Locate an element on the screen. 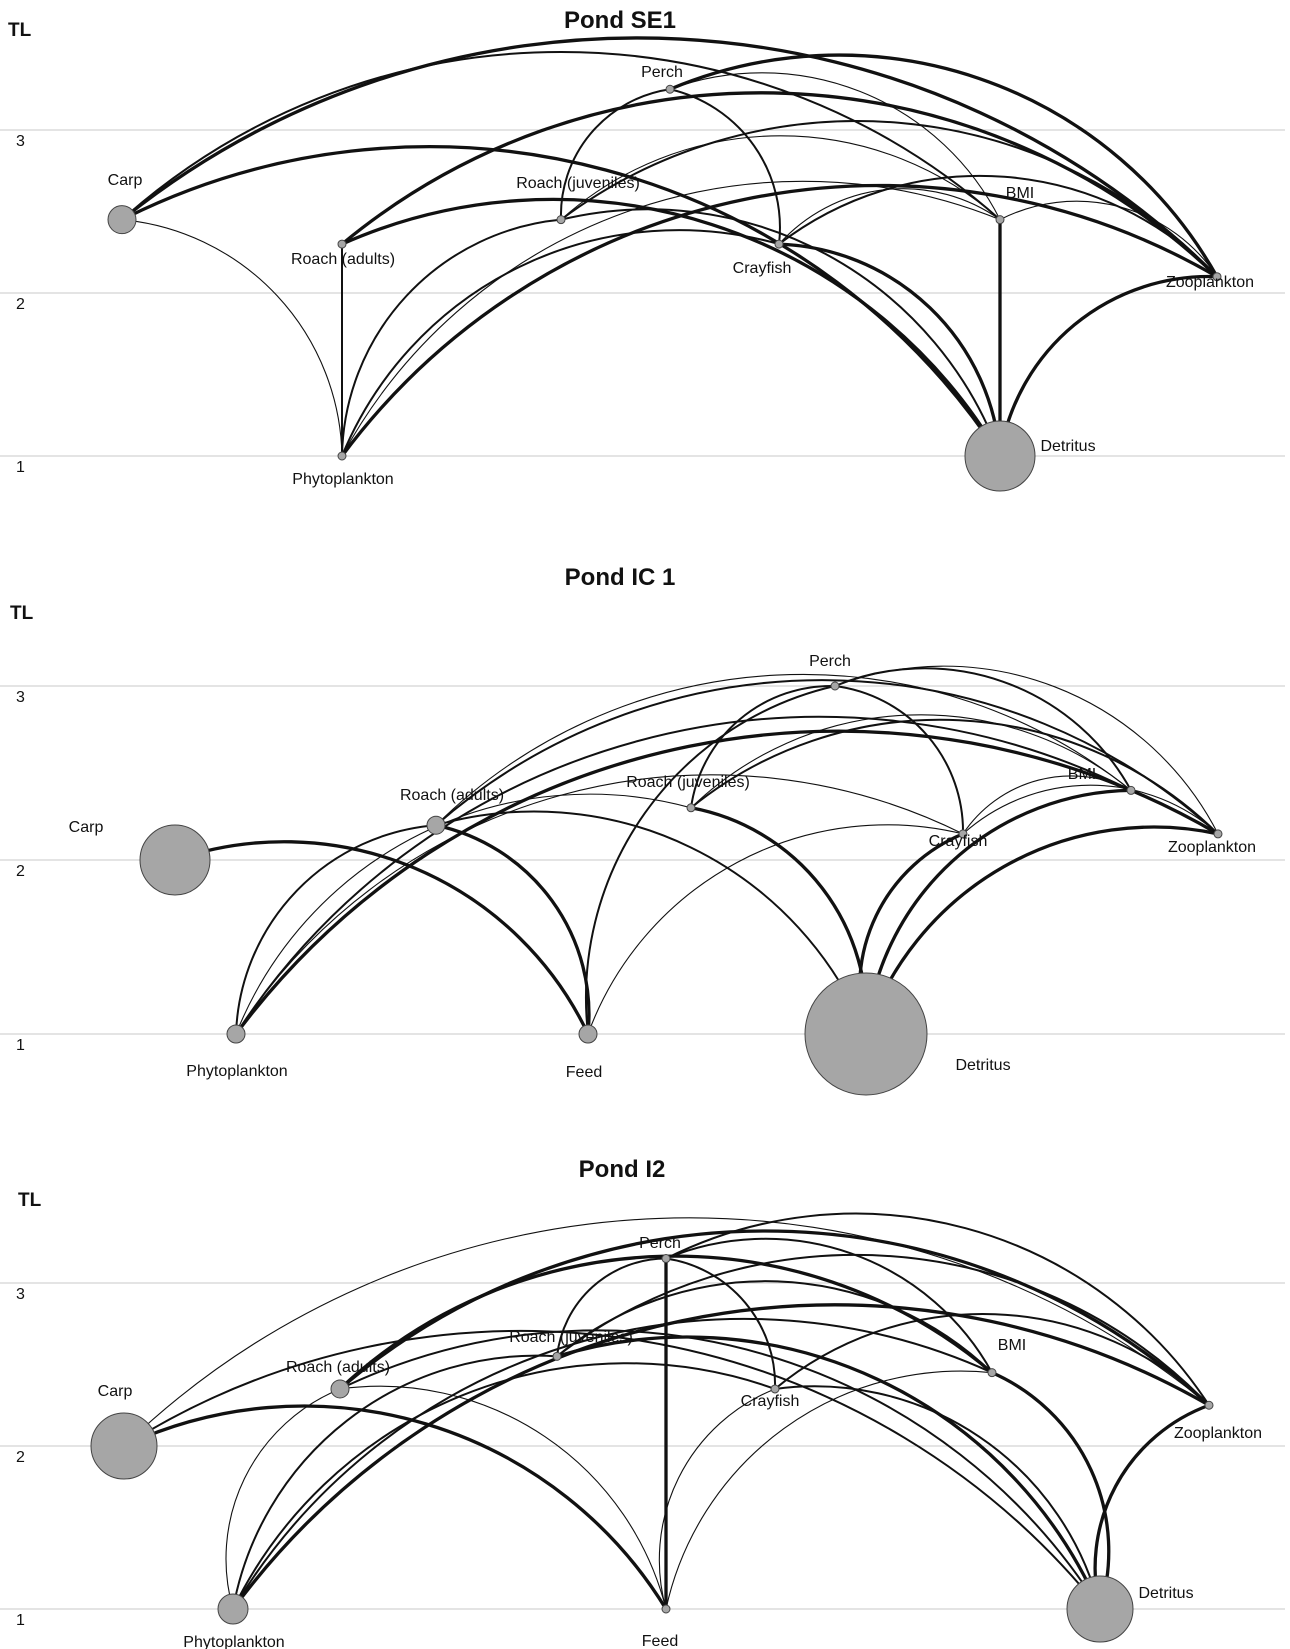  panel-title: Pond IC 1 is located at coordinates (620, 577).